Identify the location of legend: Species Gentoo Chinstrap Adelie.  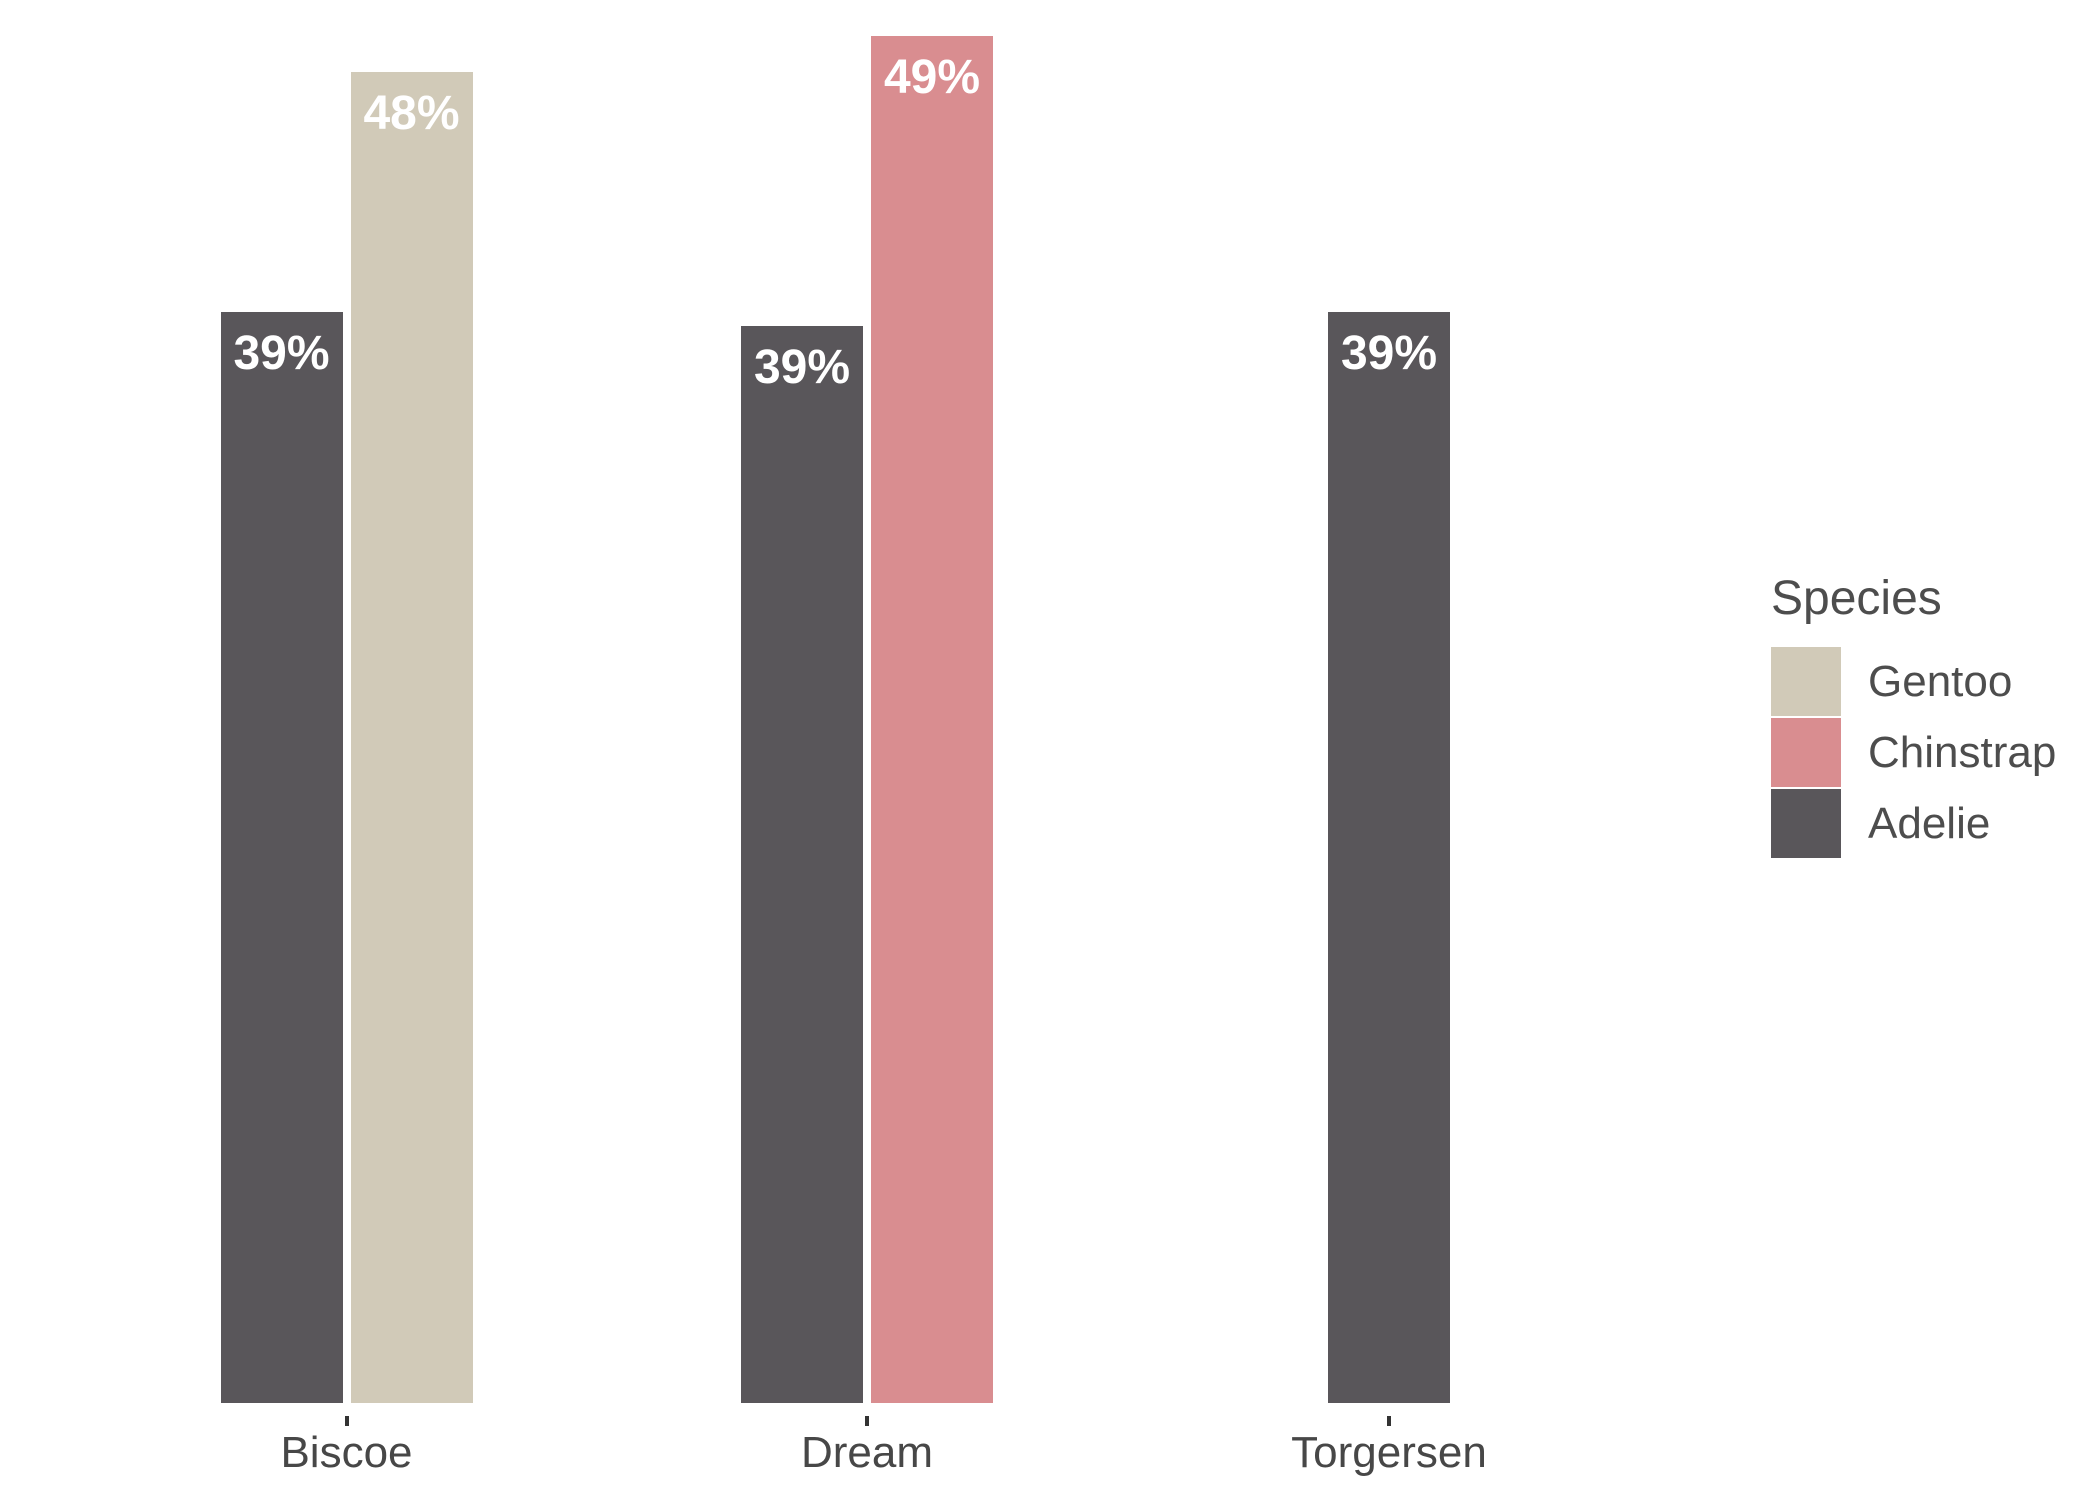
(1913, 716).